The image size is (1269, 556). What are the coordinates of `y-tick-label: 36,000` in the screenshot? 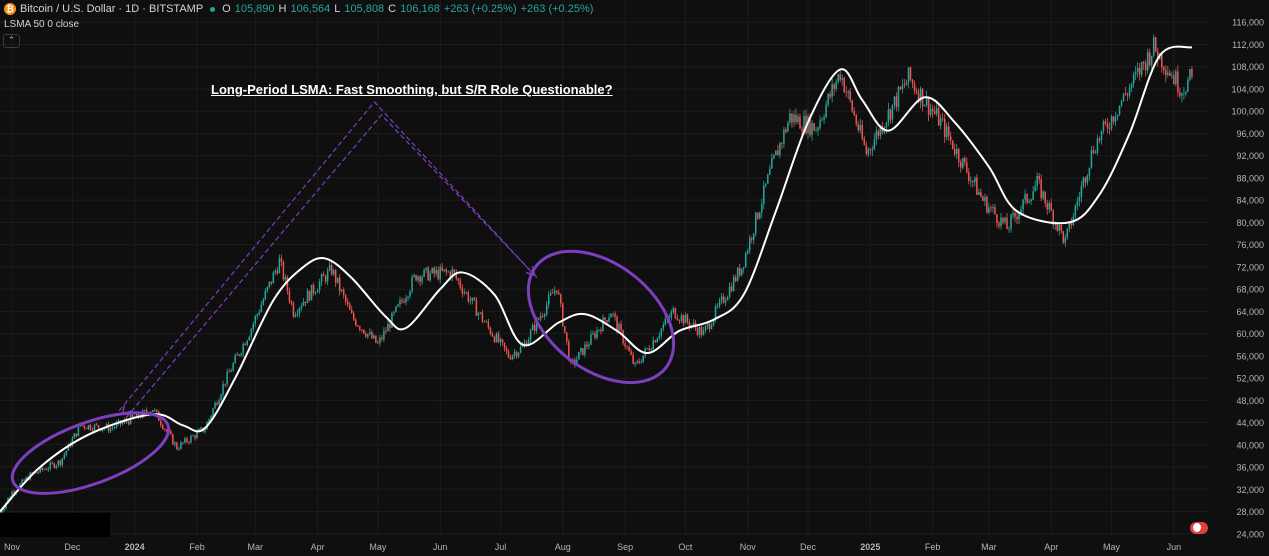 It's located at (1250, 468).